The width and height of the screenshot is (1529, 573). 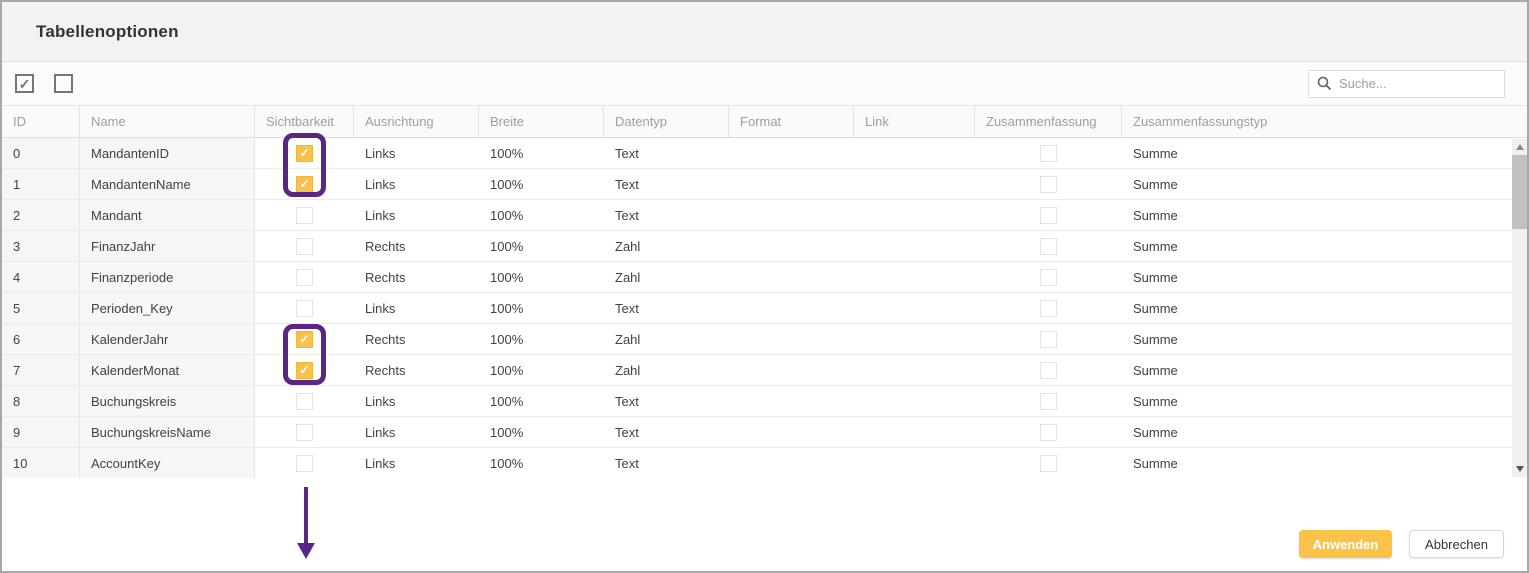 I want to click on search-input, so click(x=1417, y=83).